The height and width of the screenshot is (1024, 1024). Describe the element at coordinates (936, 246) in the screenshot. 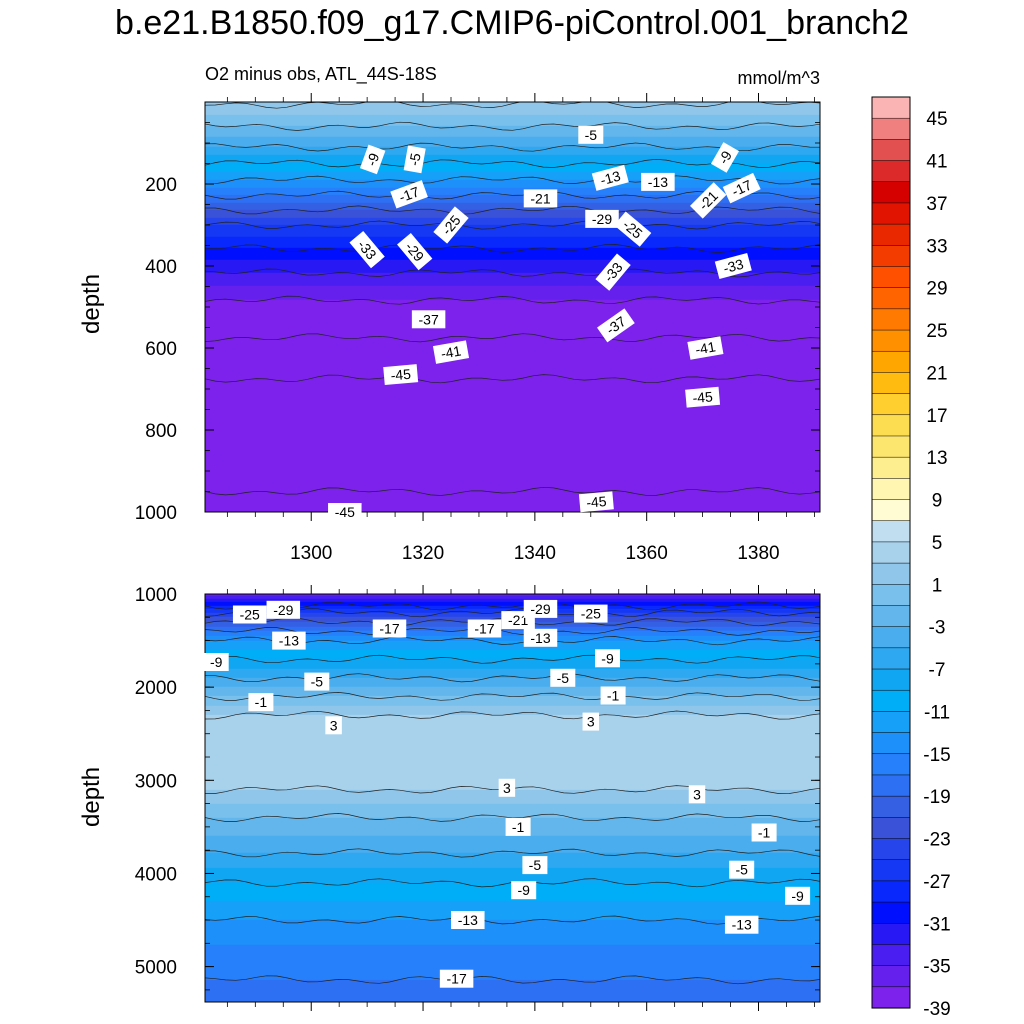

I see `colorbar-label: 33` at that location.